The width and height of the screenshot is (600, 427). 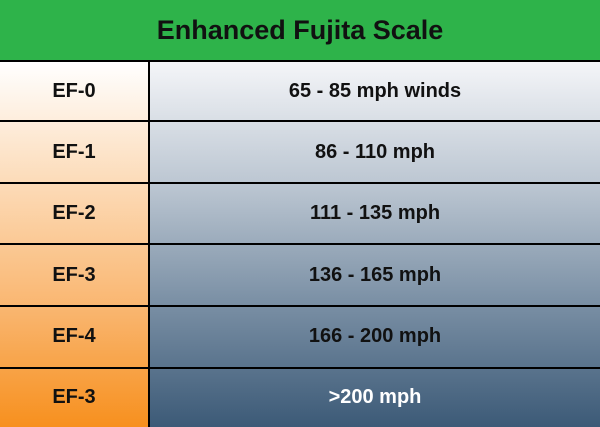 I want to click on wind-speed-cell: 65 - 85 mph winds, so click(x=375, y=90).